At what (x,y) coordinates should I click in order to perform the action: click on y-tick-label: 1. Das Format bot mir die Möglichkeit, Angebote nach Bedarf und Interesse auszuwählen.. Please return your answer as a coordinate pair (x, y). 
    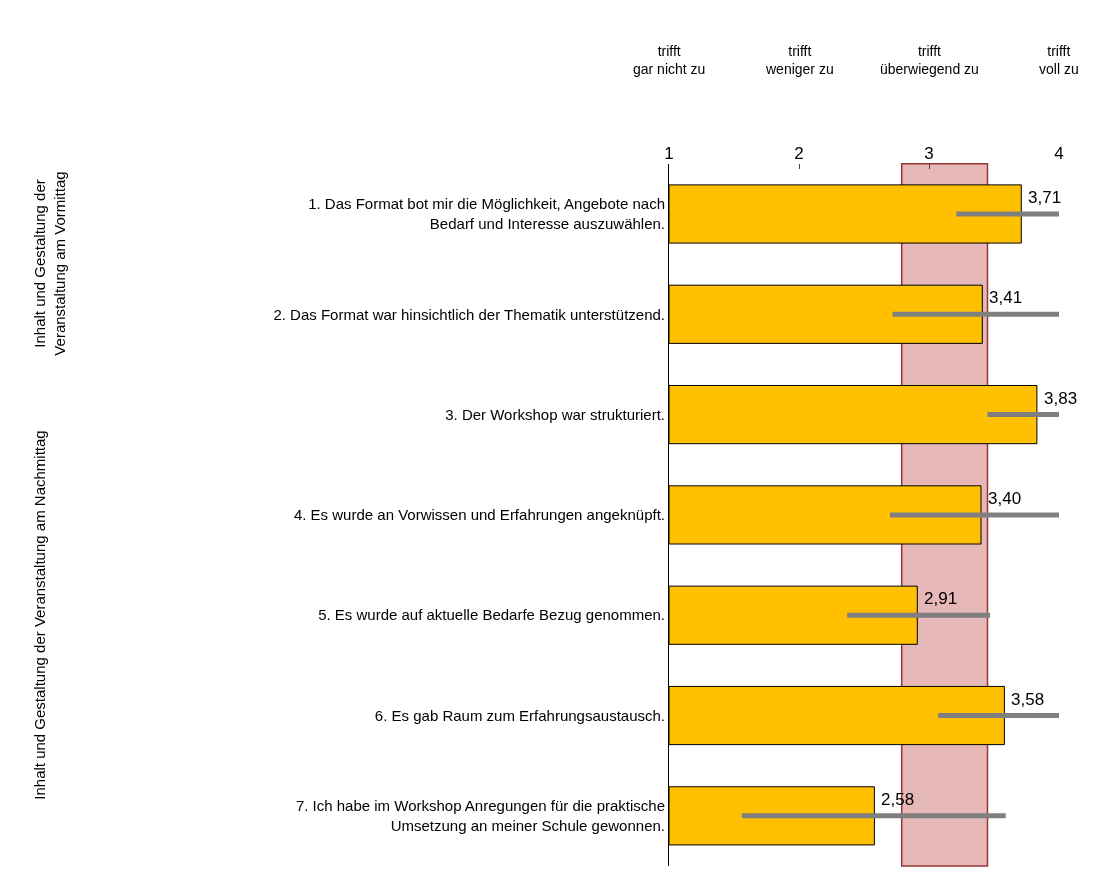
    Looking at the image, I should click on (486, 213).